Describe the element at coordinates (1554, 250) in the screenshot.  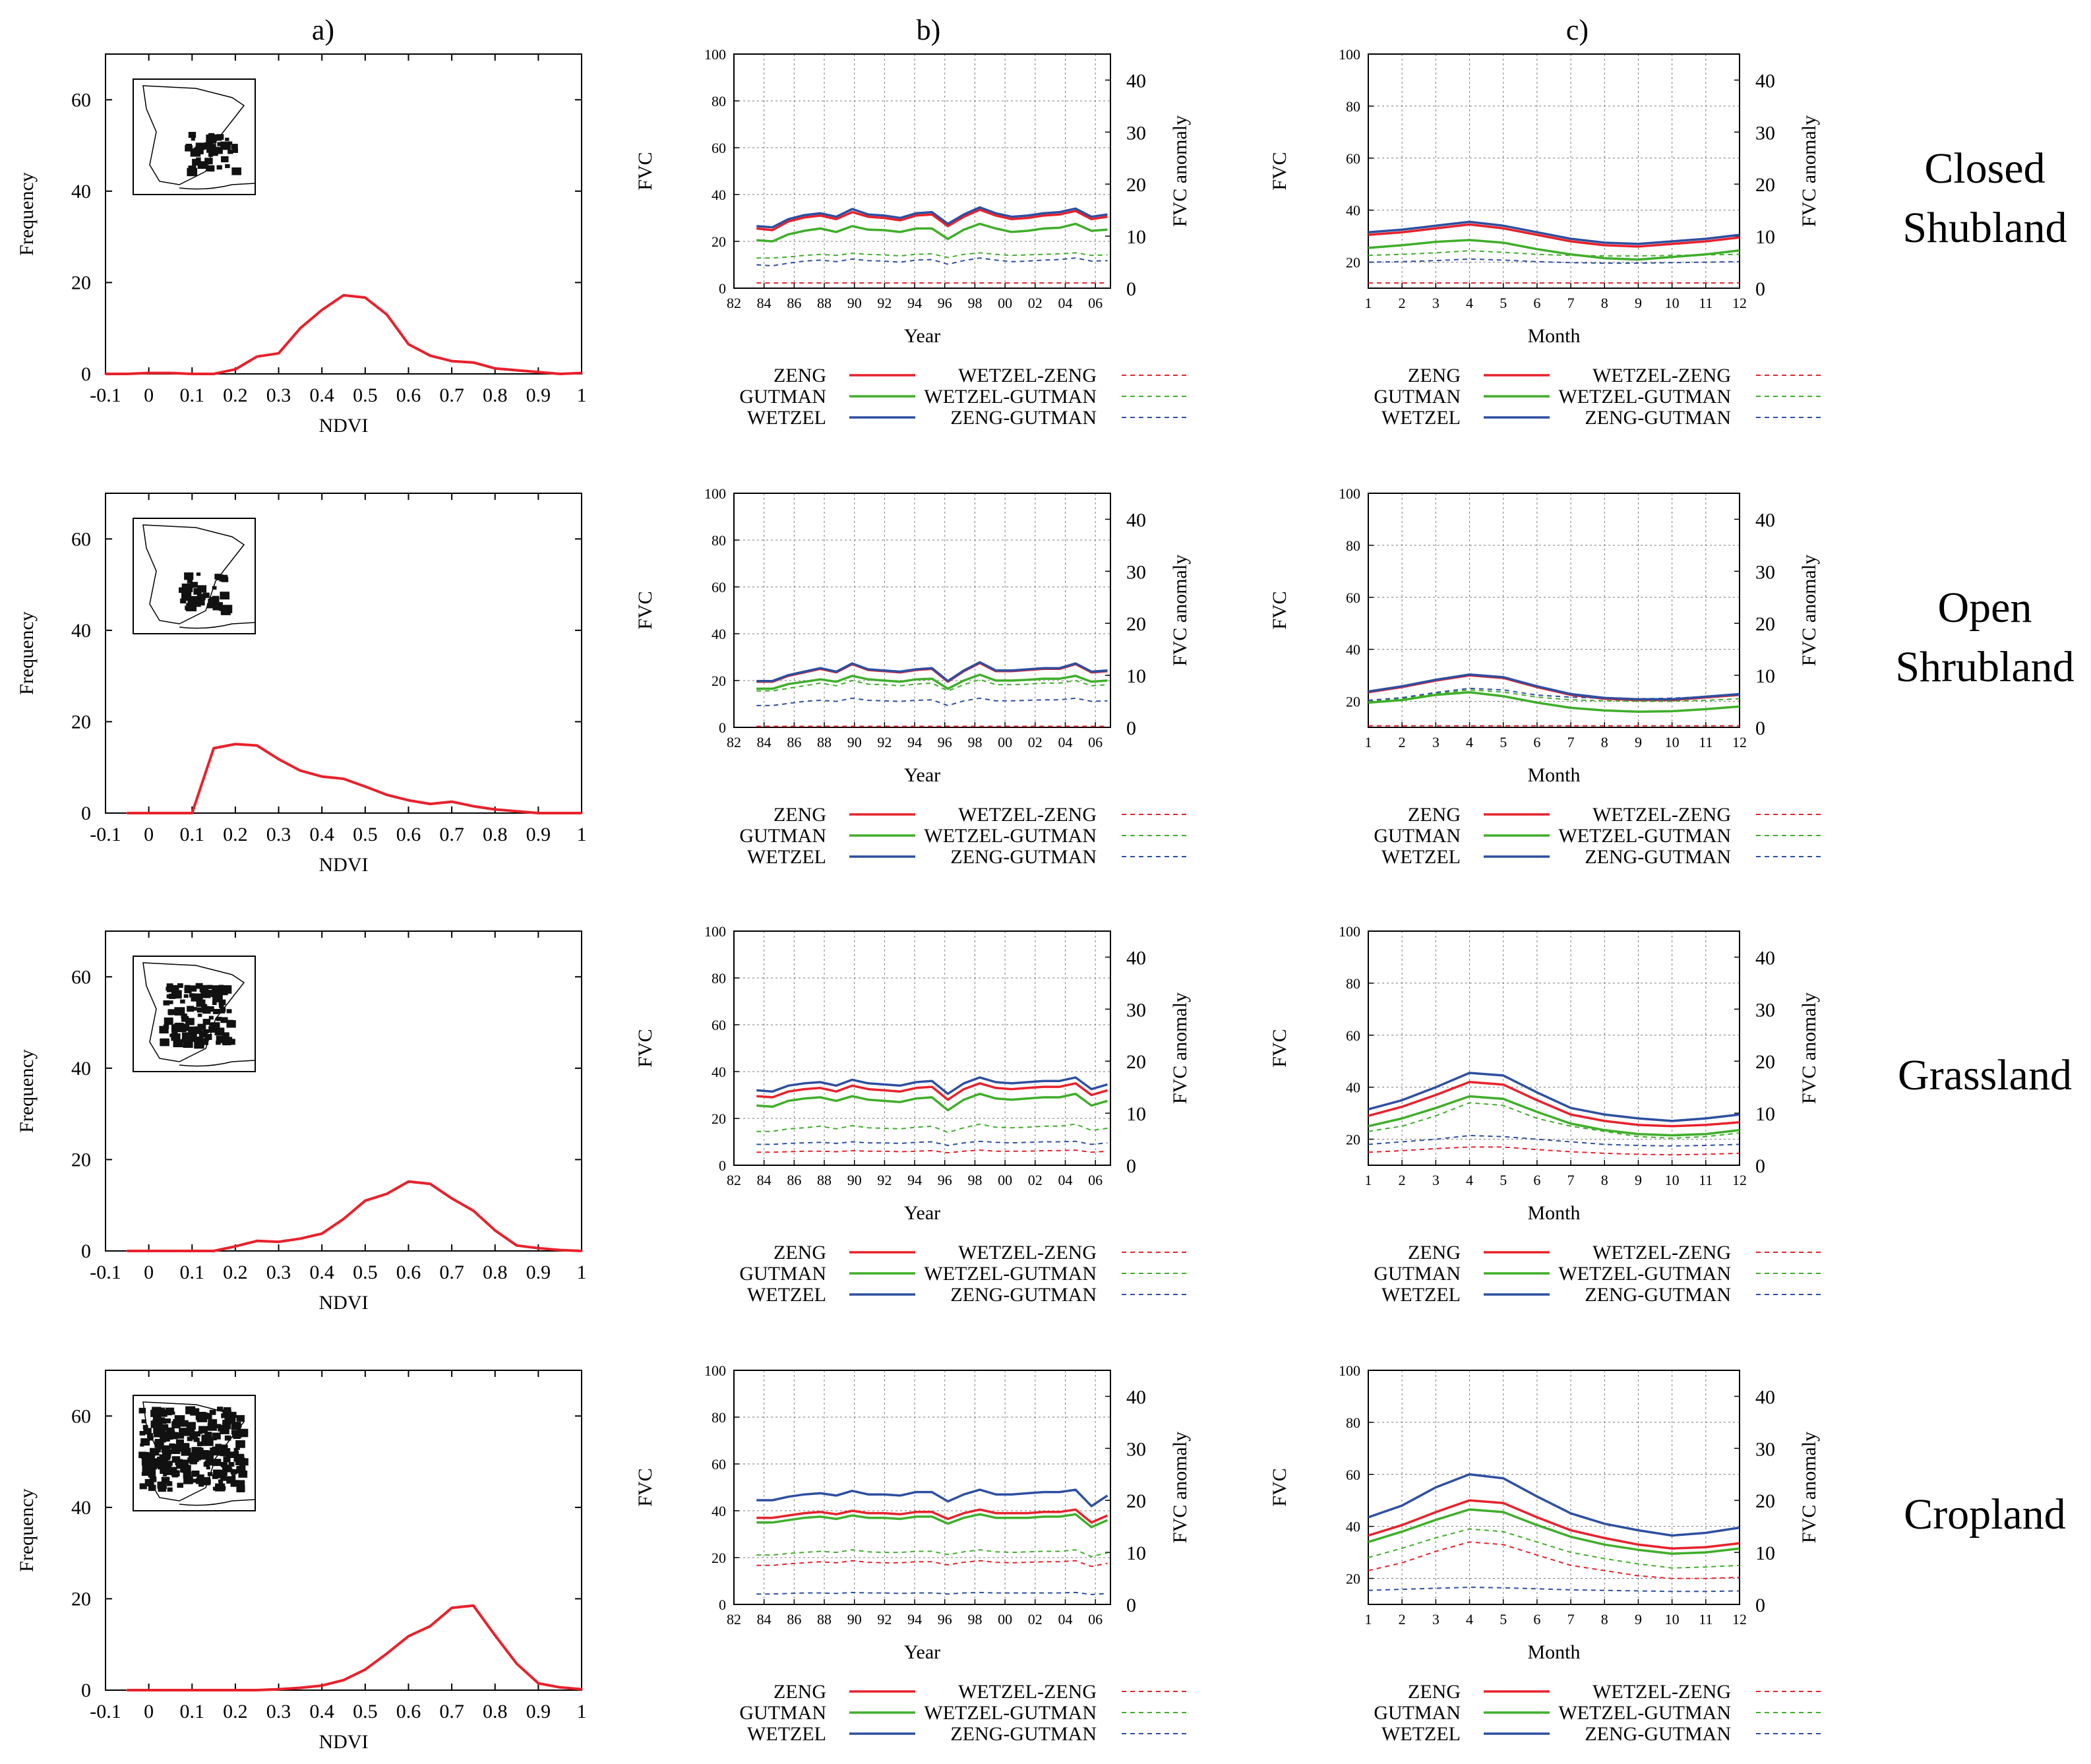
I see `series-line-gutman` at that location.